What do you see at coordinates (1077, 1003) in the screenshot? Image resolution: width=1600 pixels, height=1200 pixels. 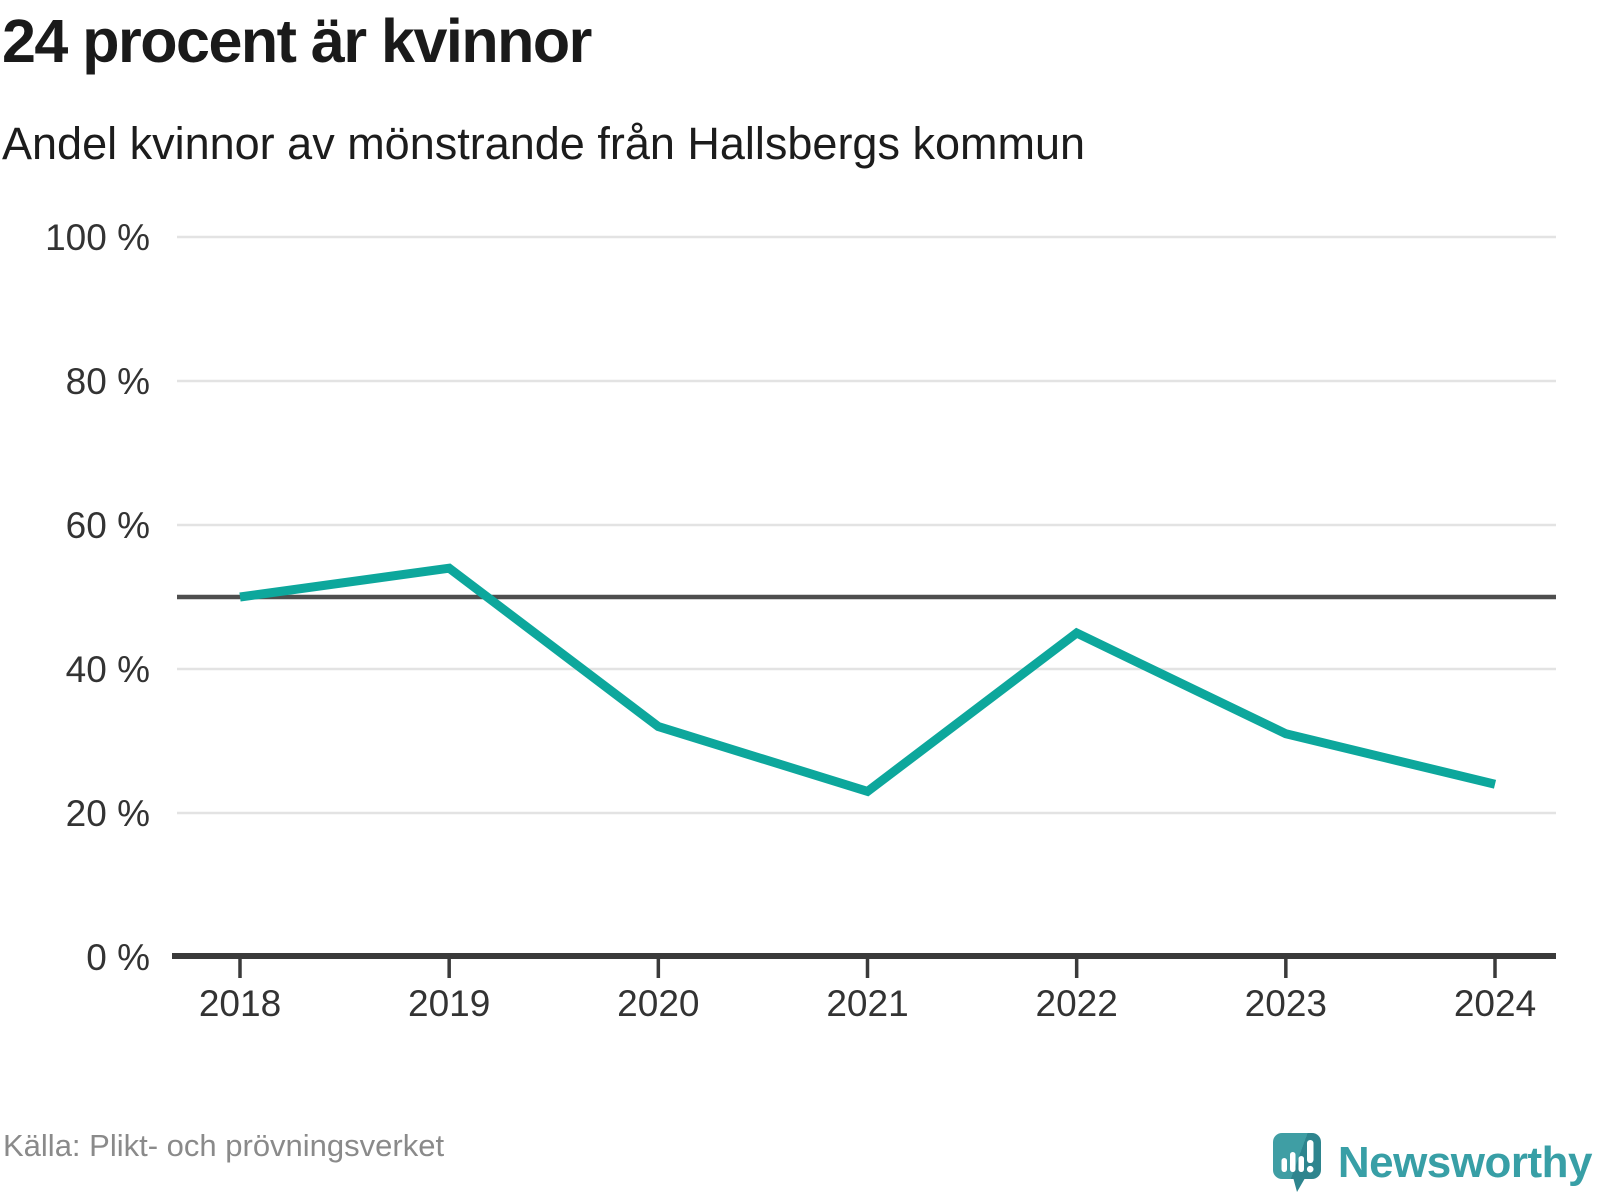 I see `x-axis-label: 2022` at bounding box center [1077, 1003].